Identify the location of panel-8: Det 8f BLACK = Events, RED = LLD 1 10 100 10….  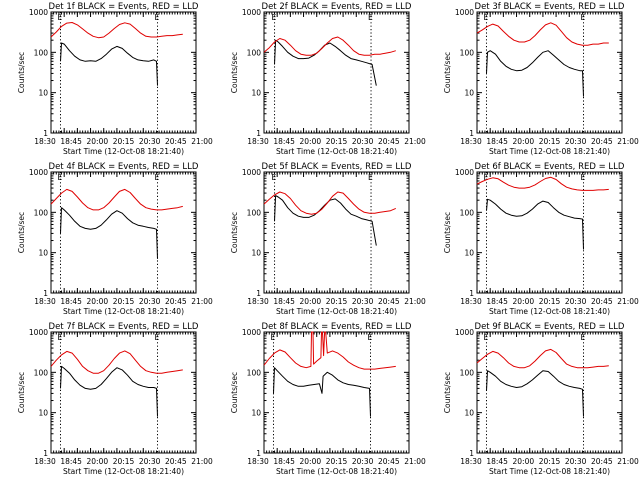
(328, 399).